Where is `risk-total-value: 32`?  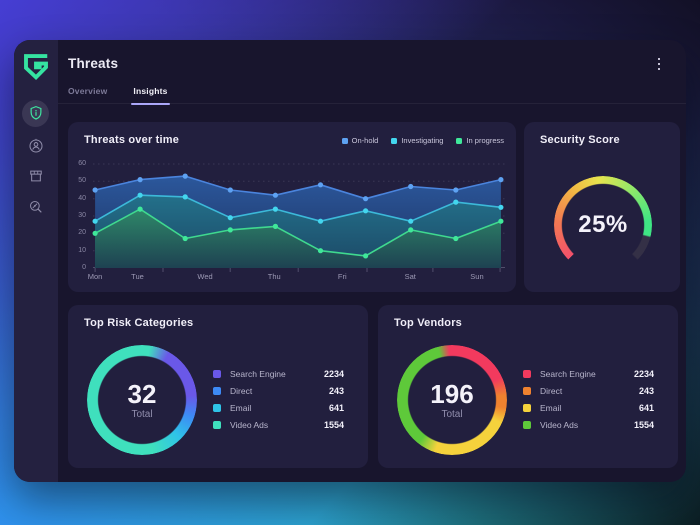
risk-total-value: 32 is located at coordinates (142, 393).